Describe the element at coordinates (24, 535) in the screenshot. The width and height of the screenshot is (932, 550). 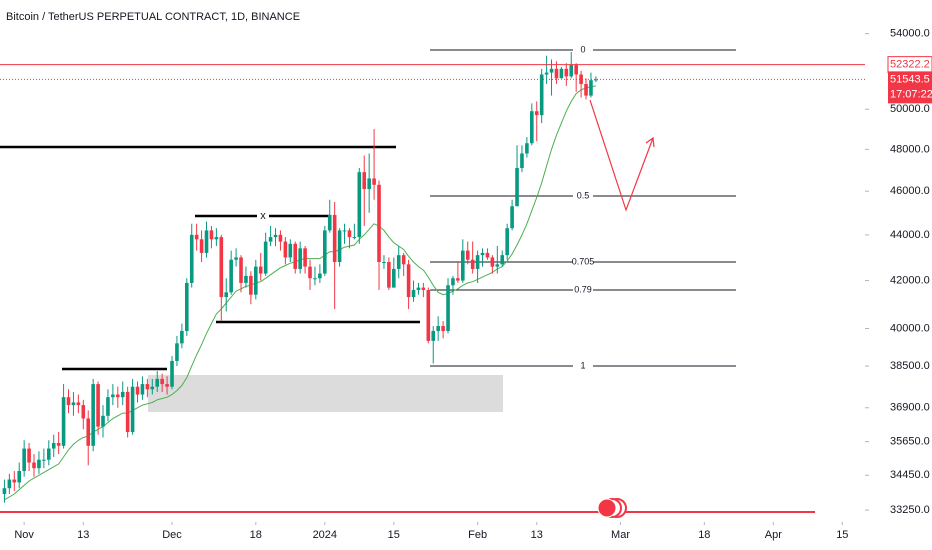
I see `x-tick-label: Nov` at that location.